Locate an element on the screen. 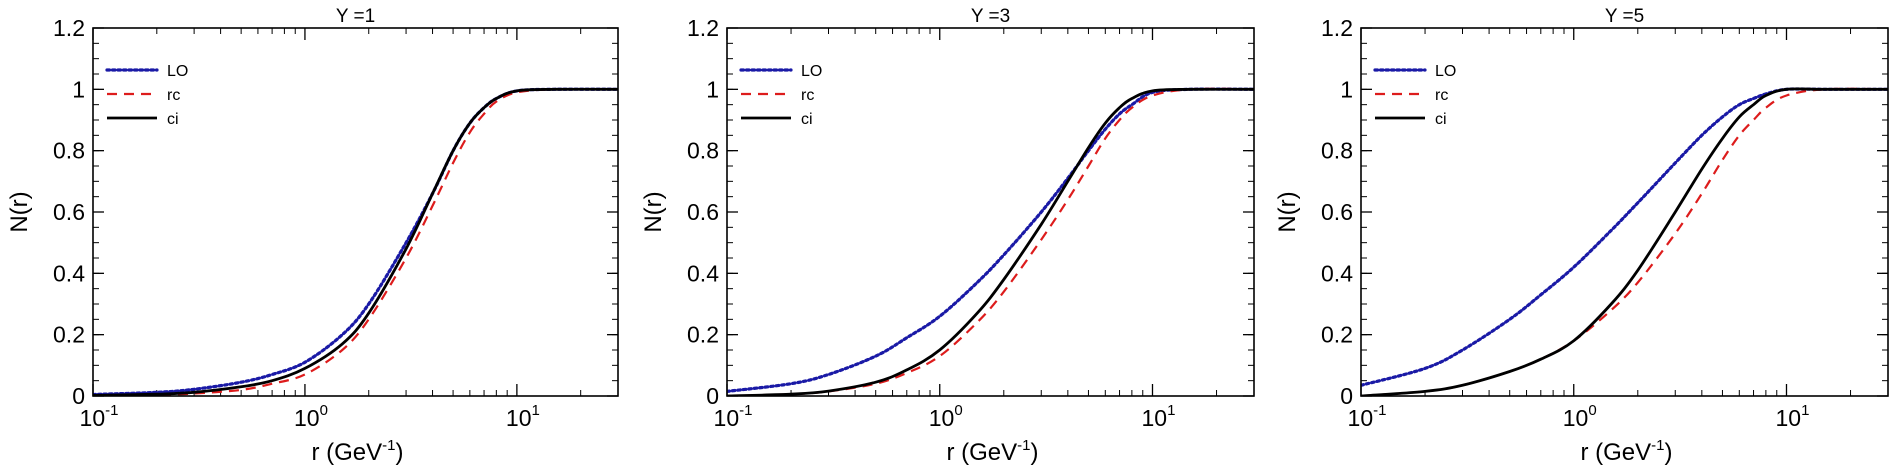  chart-title: Y =3 is located at coordinates (990, 16).